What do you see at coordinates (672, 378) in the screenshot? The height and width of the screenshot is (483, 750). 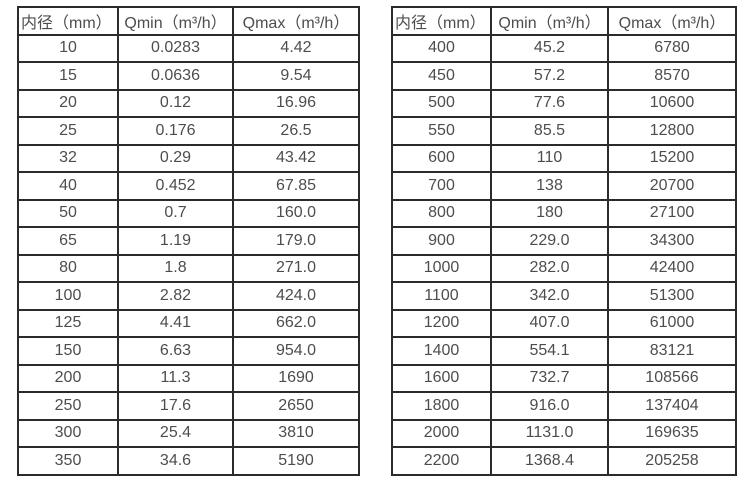 I see `qmax-cell: 108566` at bounding box center [672, 378].